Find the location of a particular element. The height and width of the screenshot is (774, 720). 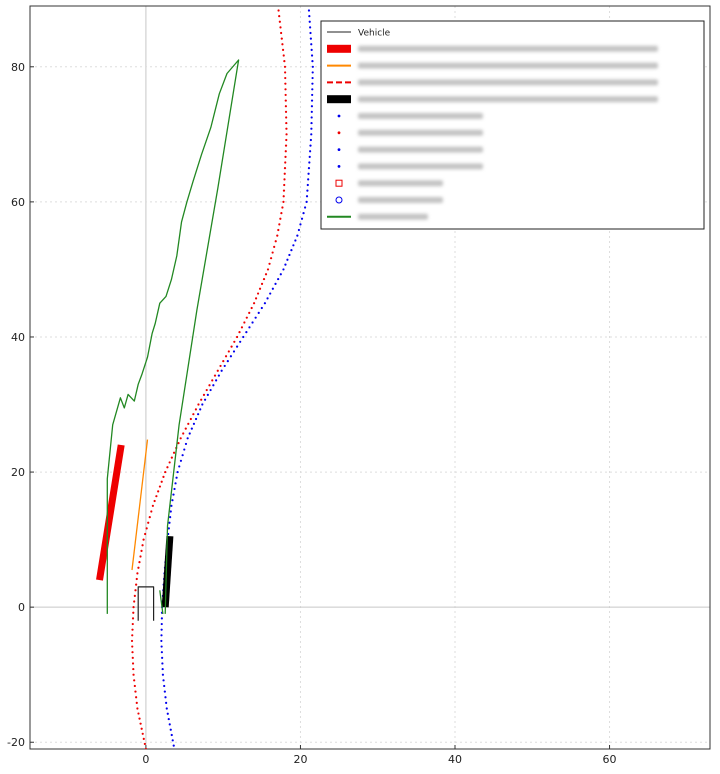

x-tick-label: 0 is located at coordinates (145, 759).